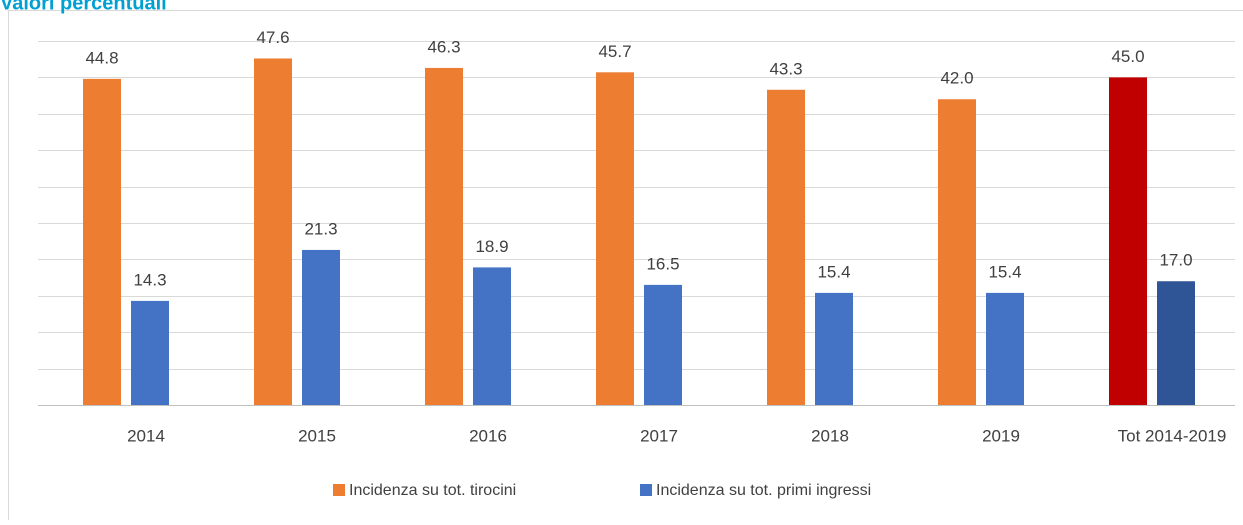 The height and width of the screenshot is (525, 1243). Describe the element at coordinates (272, 37) in the screenshot. I see `data-label: 47.6` at that location.